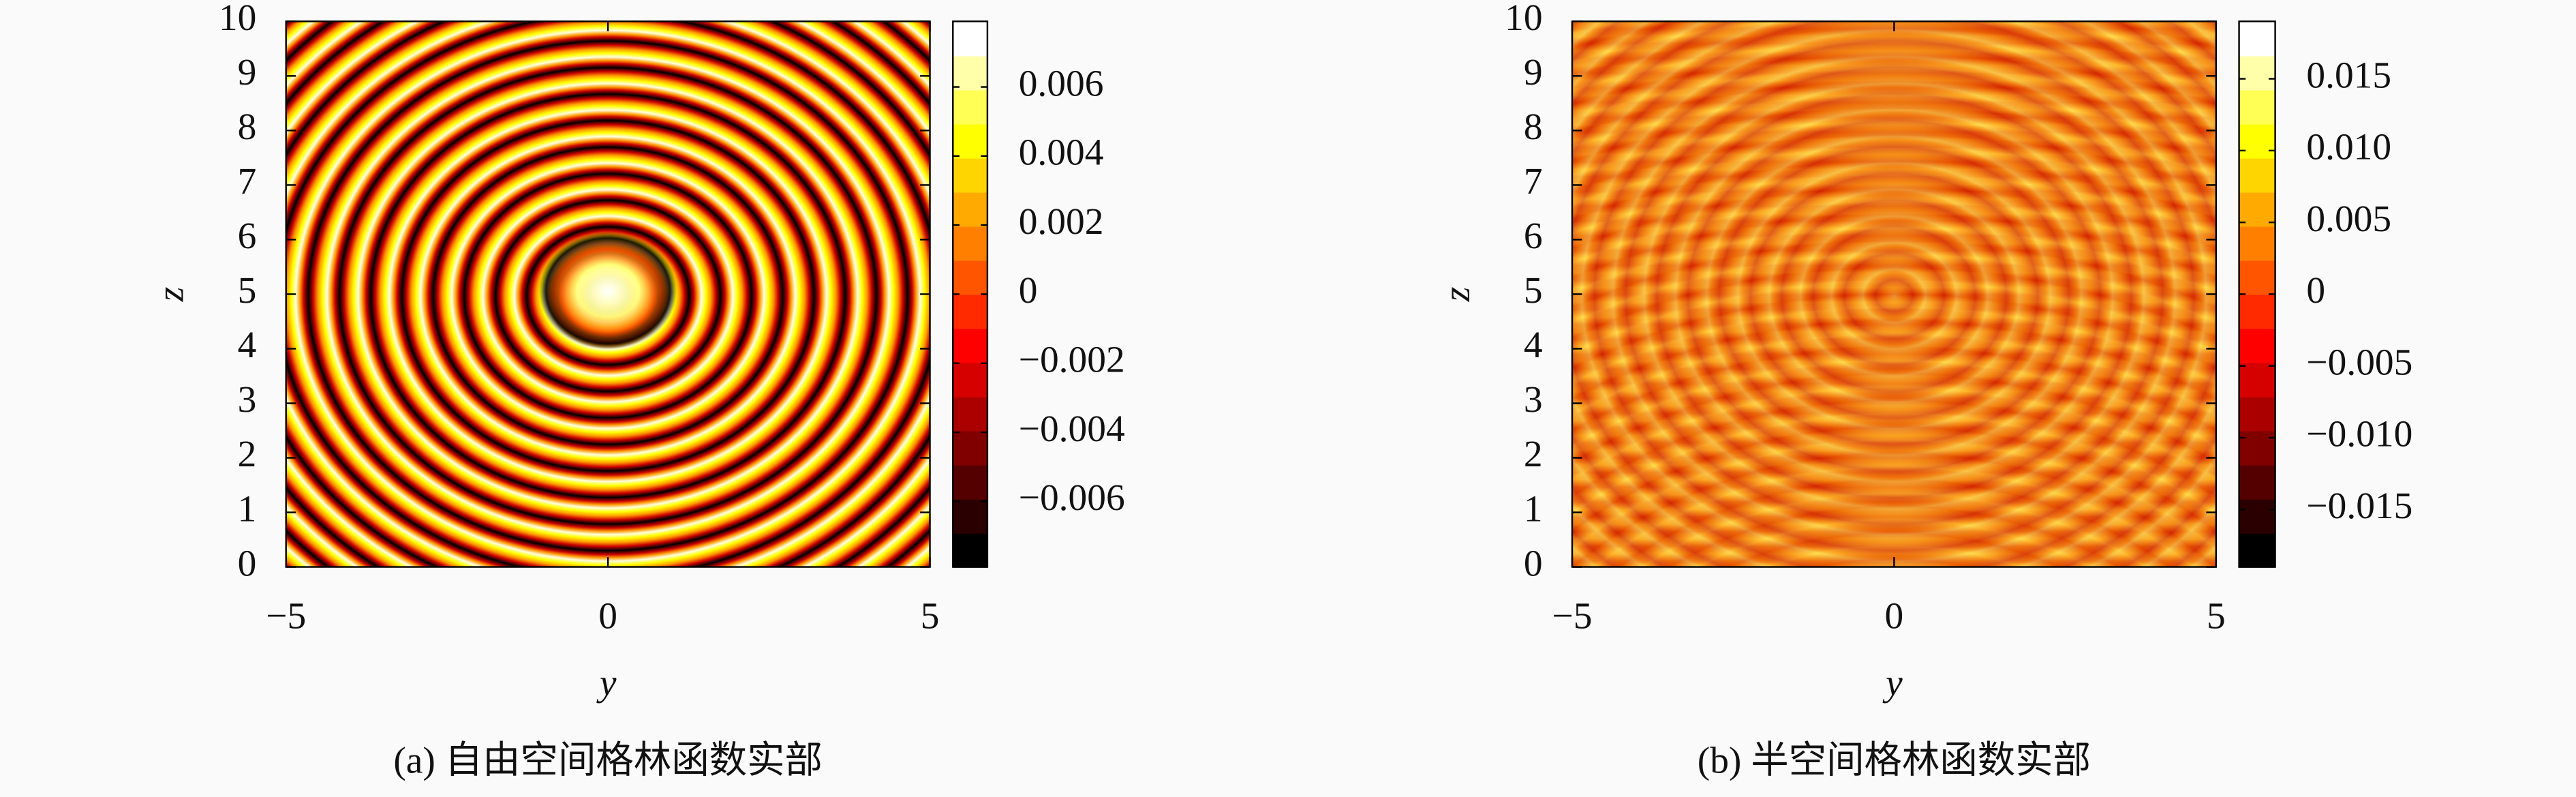  What do you see at coordinates (1061, 221) in the screenshot?
I see `colorbar-tick-label: 0.002` at bounding box center [1061, 221].